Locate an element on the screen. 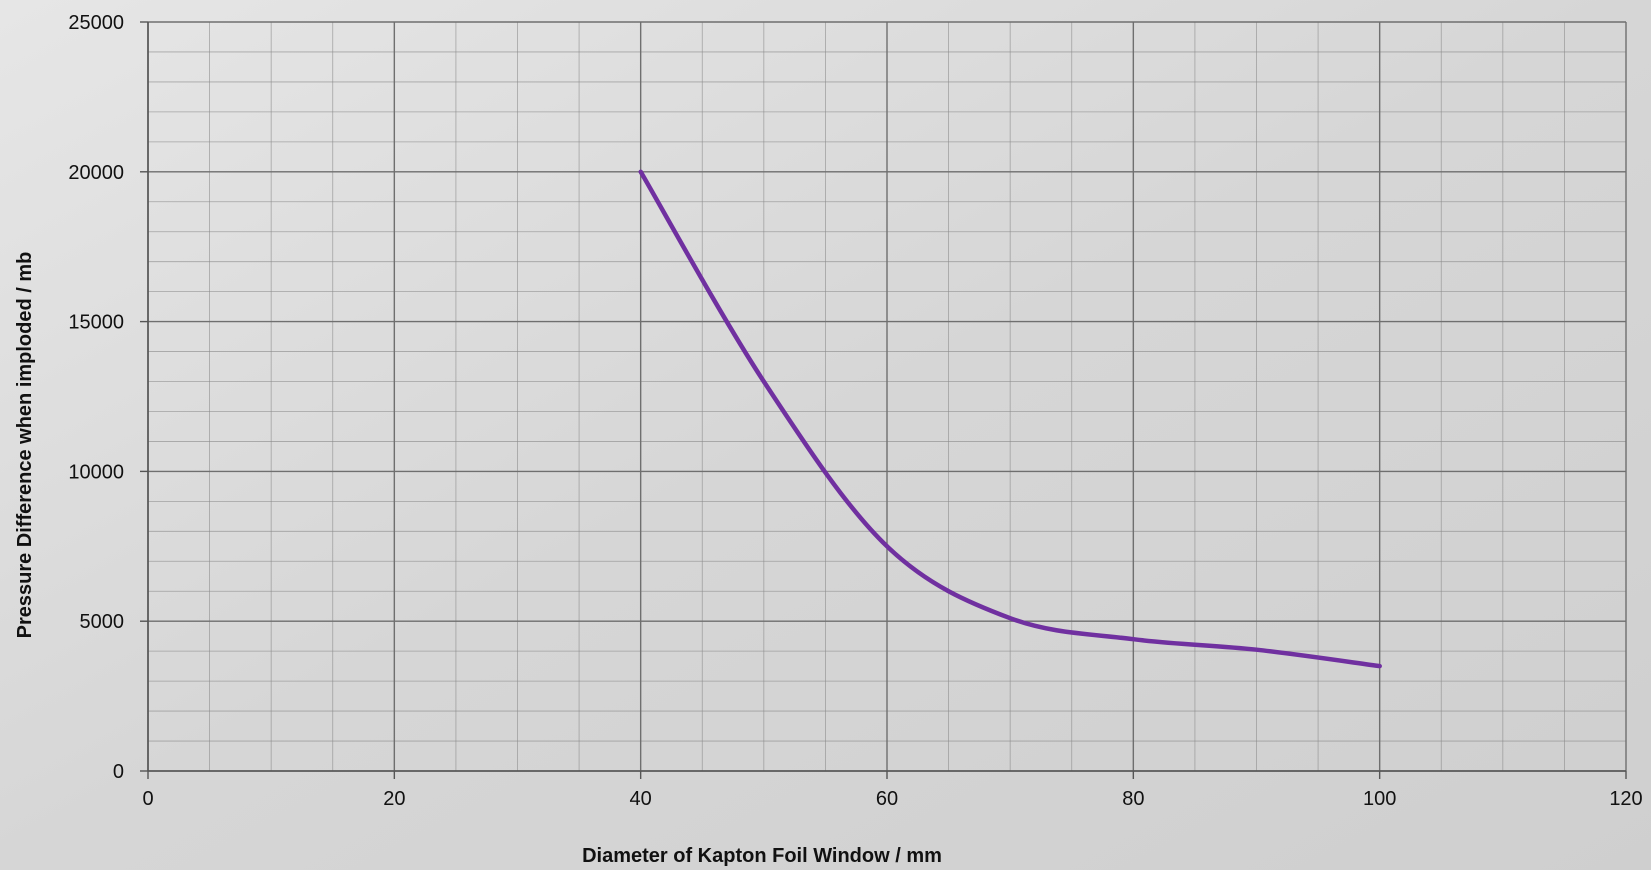 The width and height of the screenshot is (1651, 870). x-tick-label: 0 is located at coordinates (147, 799).